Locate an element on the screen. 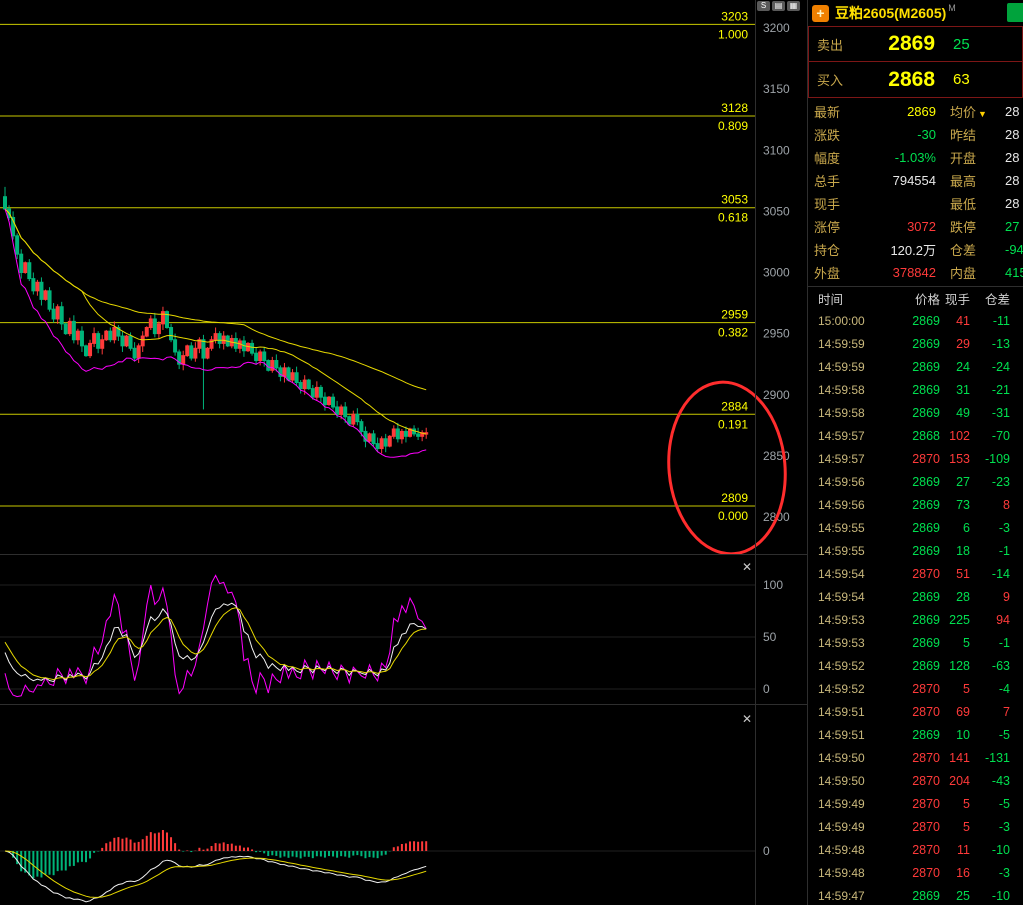  stat-value: 4157 is located at coordinates (1014, 272).